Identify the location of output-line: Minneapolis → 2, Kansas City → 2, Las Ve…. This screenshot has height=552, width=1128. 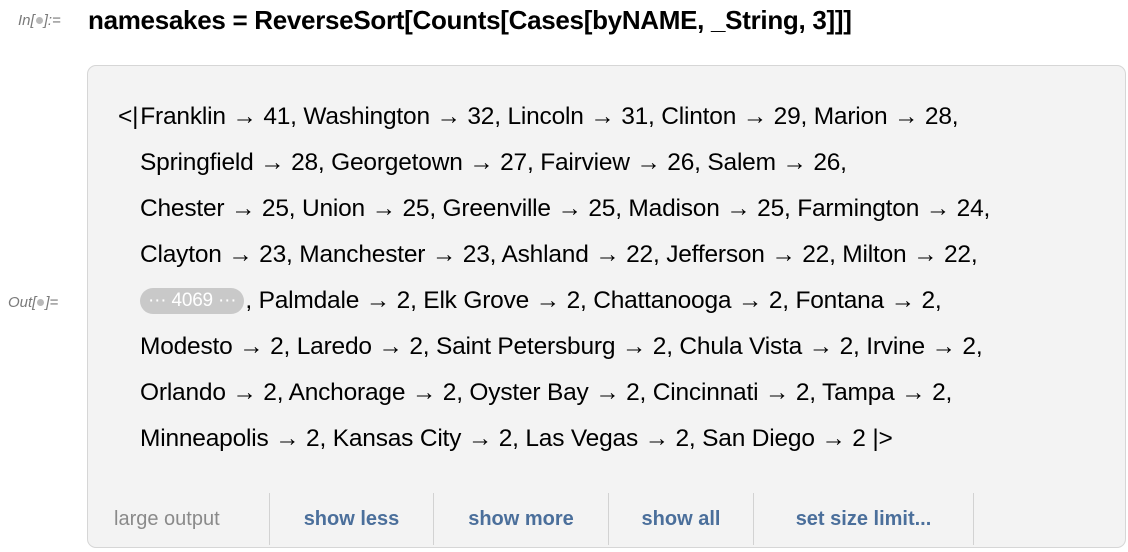
(554, 443).